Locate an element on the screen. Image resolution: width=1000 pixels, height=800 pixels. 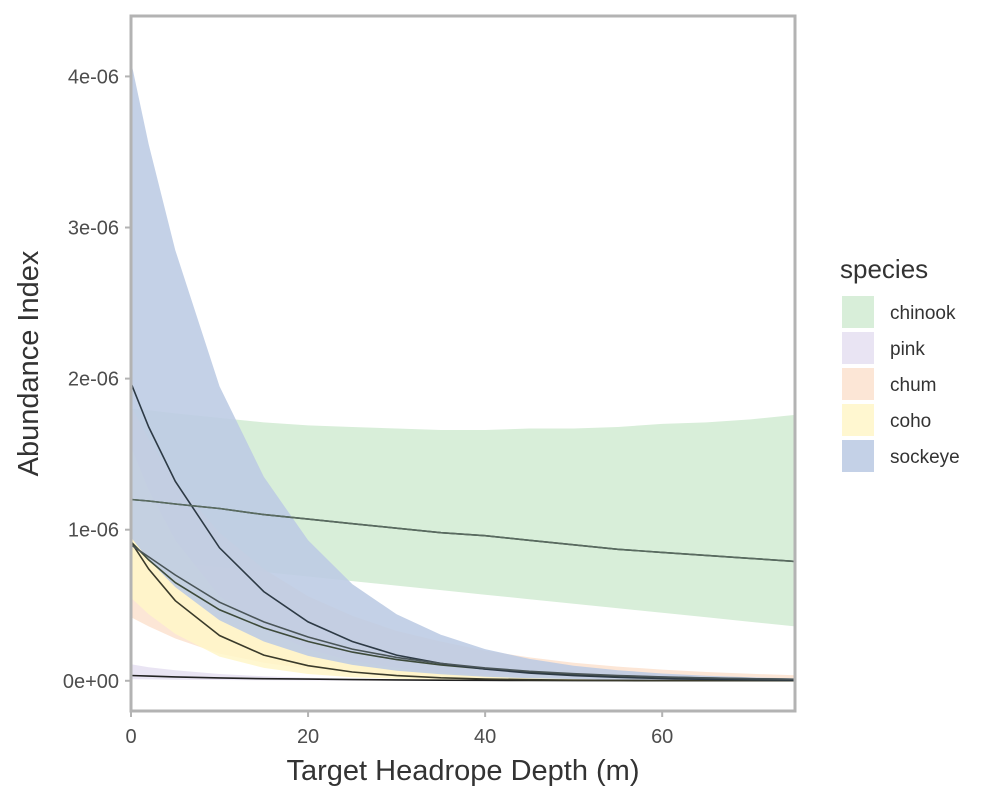
line-coho is located at coordinates (462, 611).